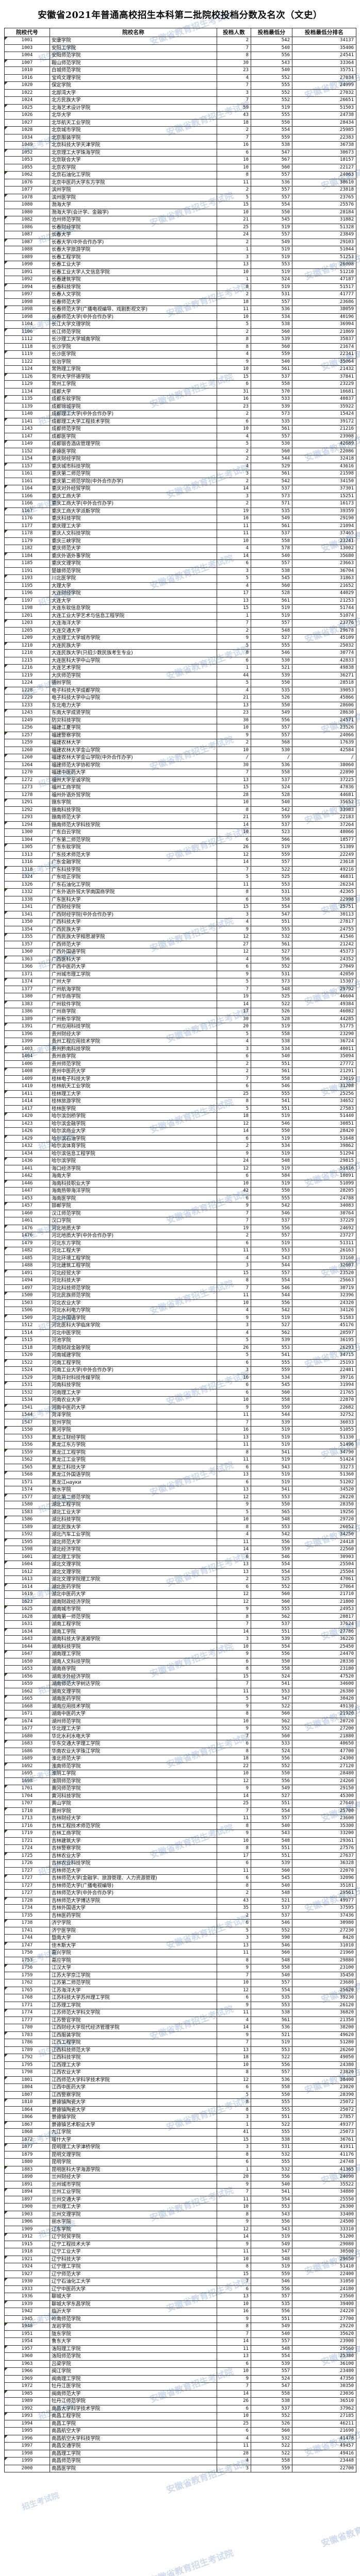 The width and height of the screenshot is (360, 2576). I want to click on table-row: 1355 广西民族大学相思湖学院 12 532 41546, so click(180, 937).